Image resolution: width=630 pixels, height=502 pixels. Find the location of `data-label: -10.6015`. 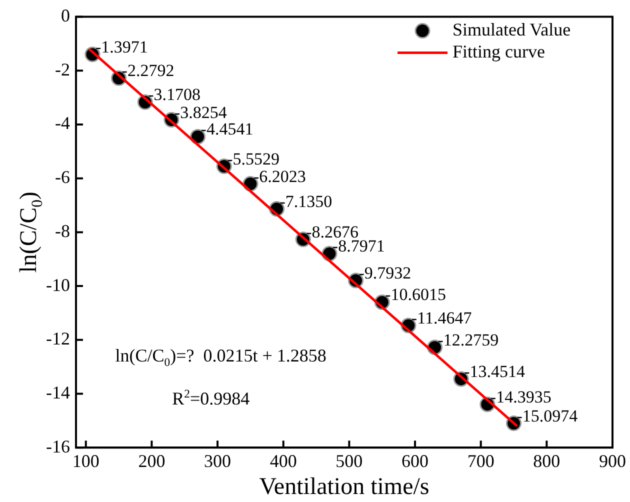

data-label: -10.6015 is located at coordinates (415, 294).